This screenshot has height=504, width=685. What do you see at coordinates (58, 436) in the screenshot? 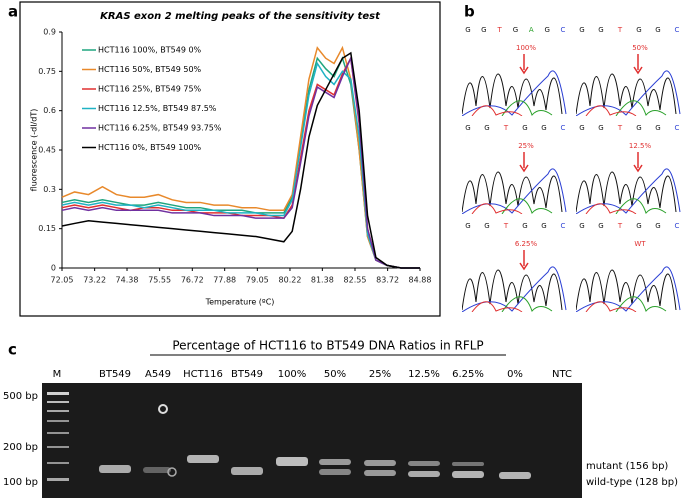
I see `ladder` at bounding box center [58, 436].